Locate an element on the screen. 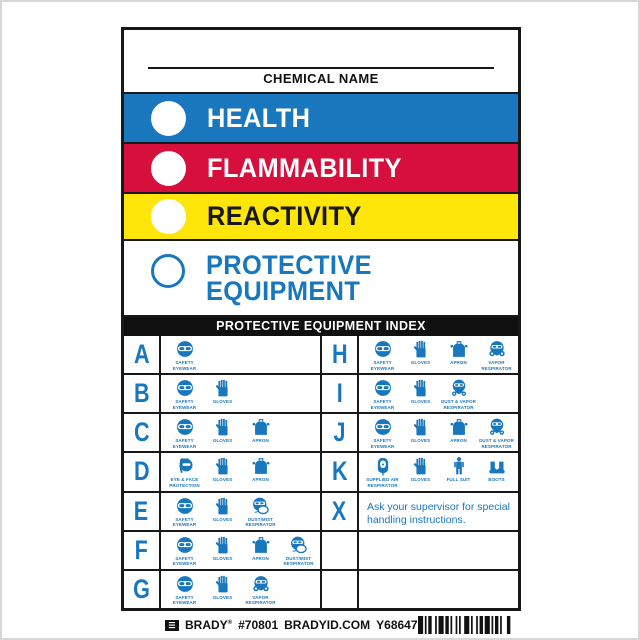 This screenshot has width=640, height=640. reactivity-bar: REACTIVITY is located at coordinates (321, 217).